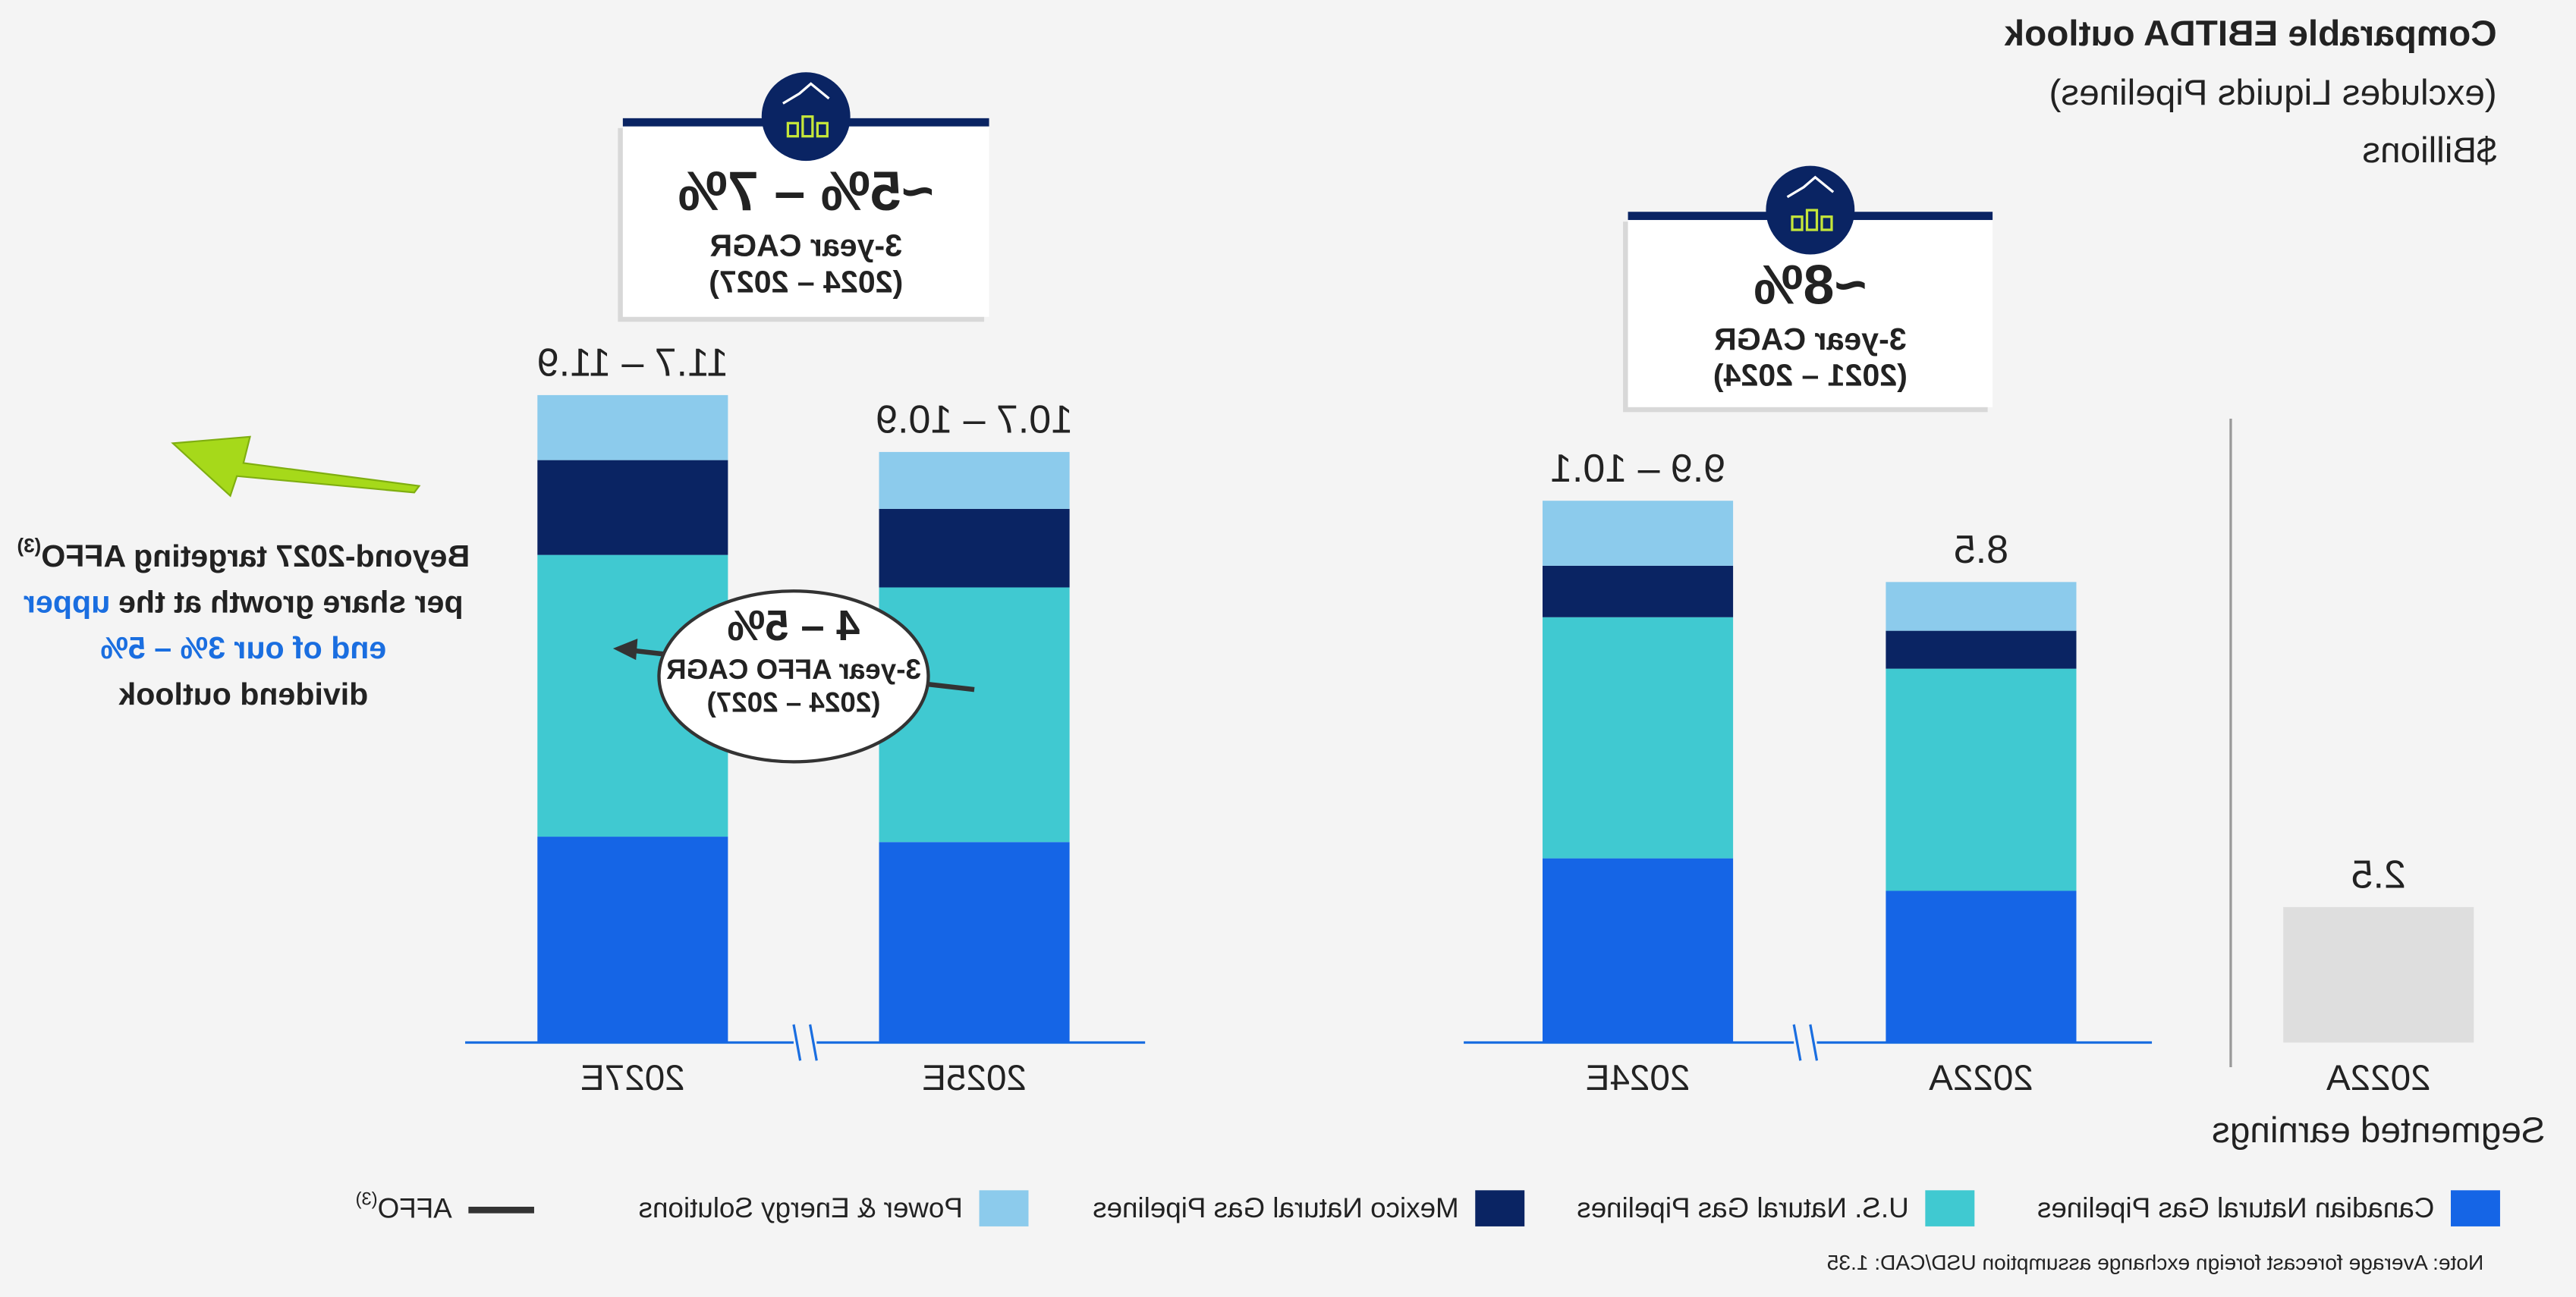 This screenshot has width=2576, height=1297. Describe the element at coordinates (1637, 469) in the screenshot. I see `total-label: 9.9 – 10.1` at that location.